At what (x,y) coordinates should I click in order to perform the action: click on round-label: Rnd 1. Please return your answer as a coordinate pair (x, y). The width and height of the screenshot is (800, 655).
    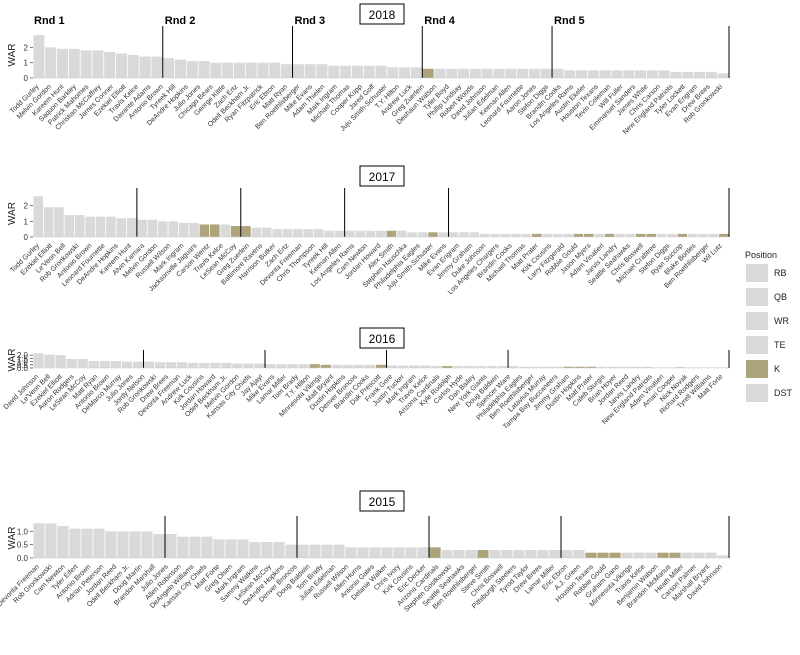
    Looking at the image, I should click on (49, 21).